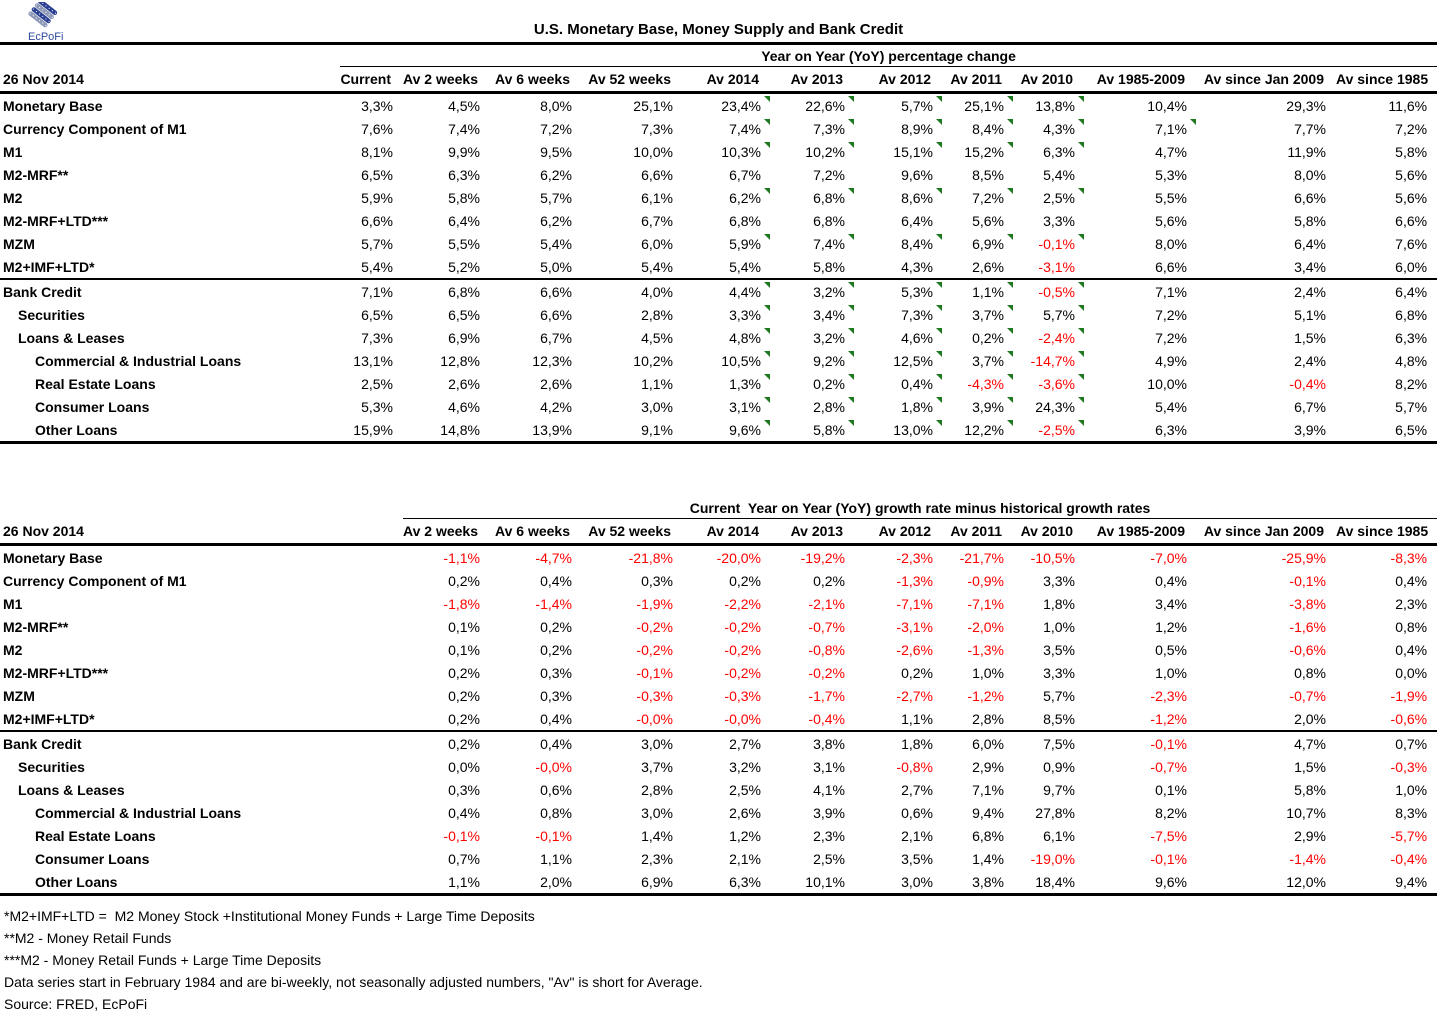 The image size is (1437, 1015). What do you see at coordinates (914, 626) in the screenshot?
I see `value-text: -3,1%` at bounding box center [914, 626].